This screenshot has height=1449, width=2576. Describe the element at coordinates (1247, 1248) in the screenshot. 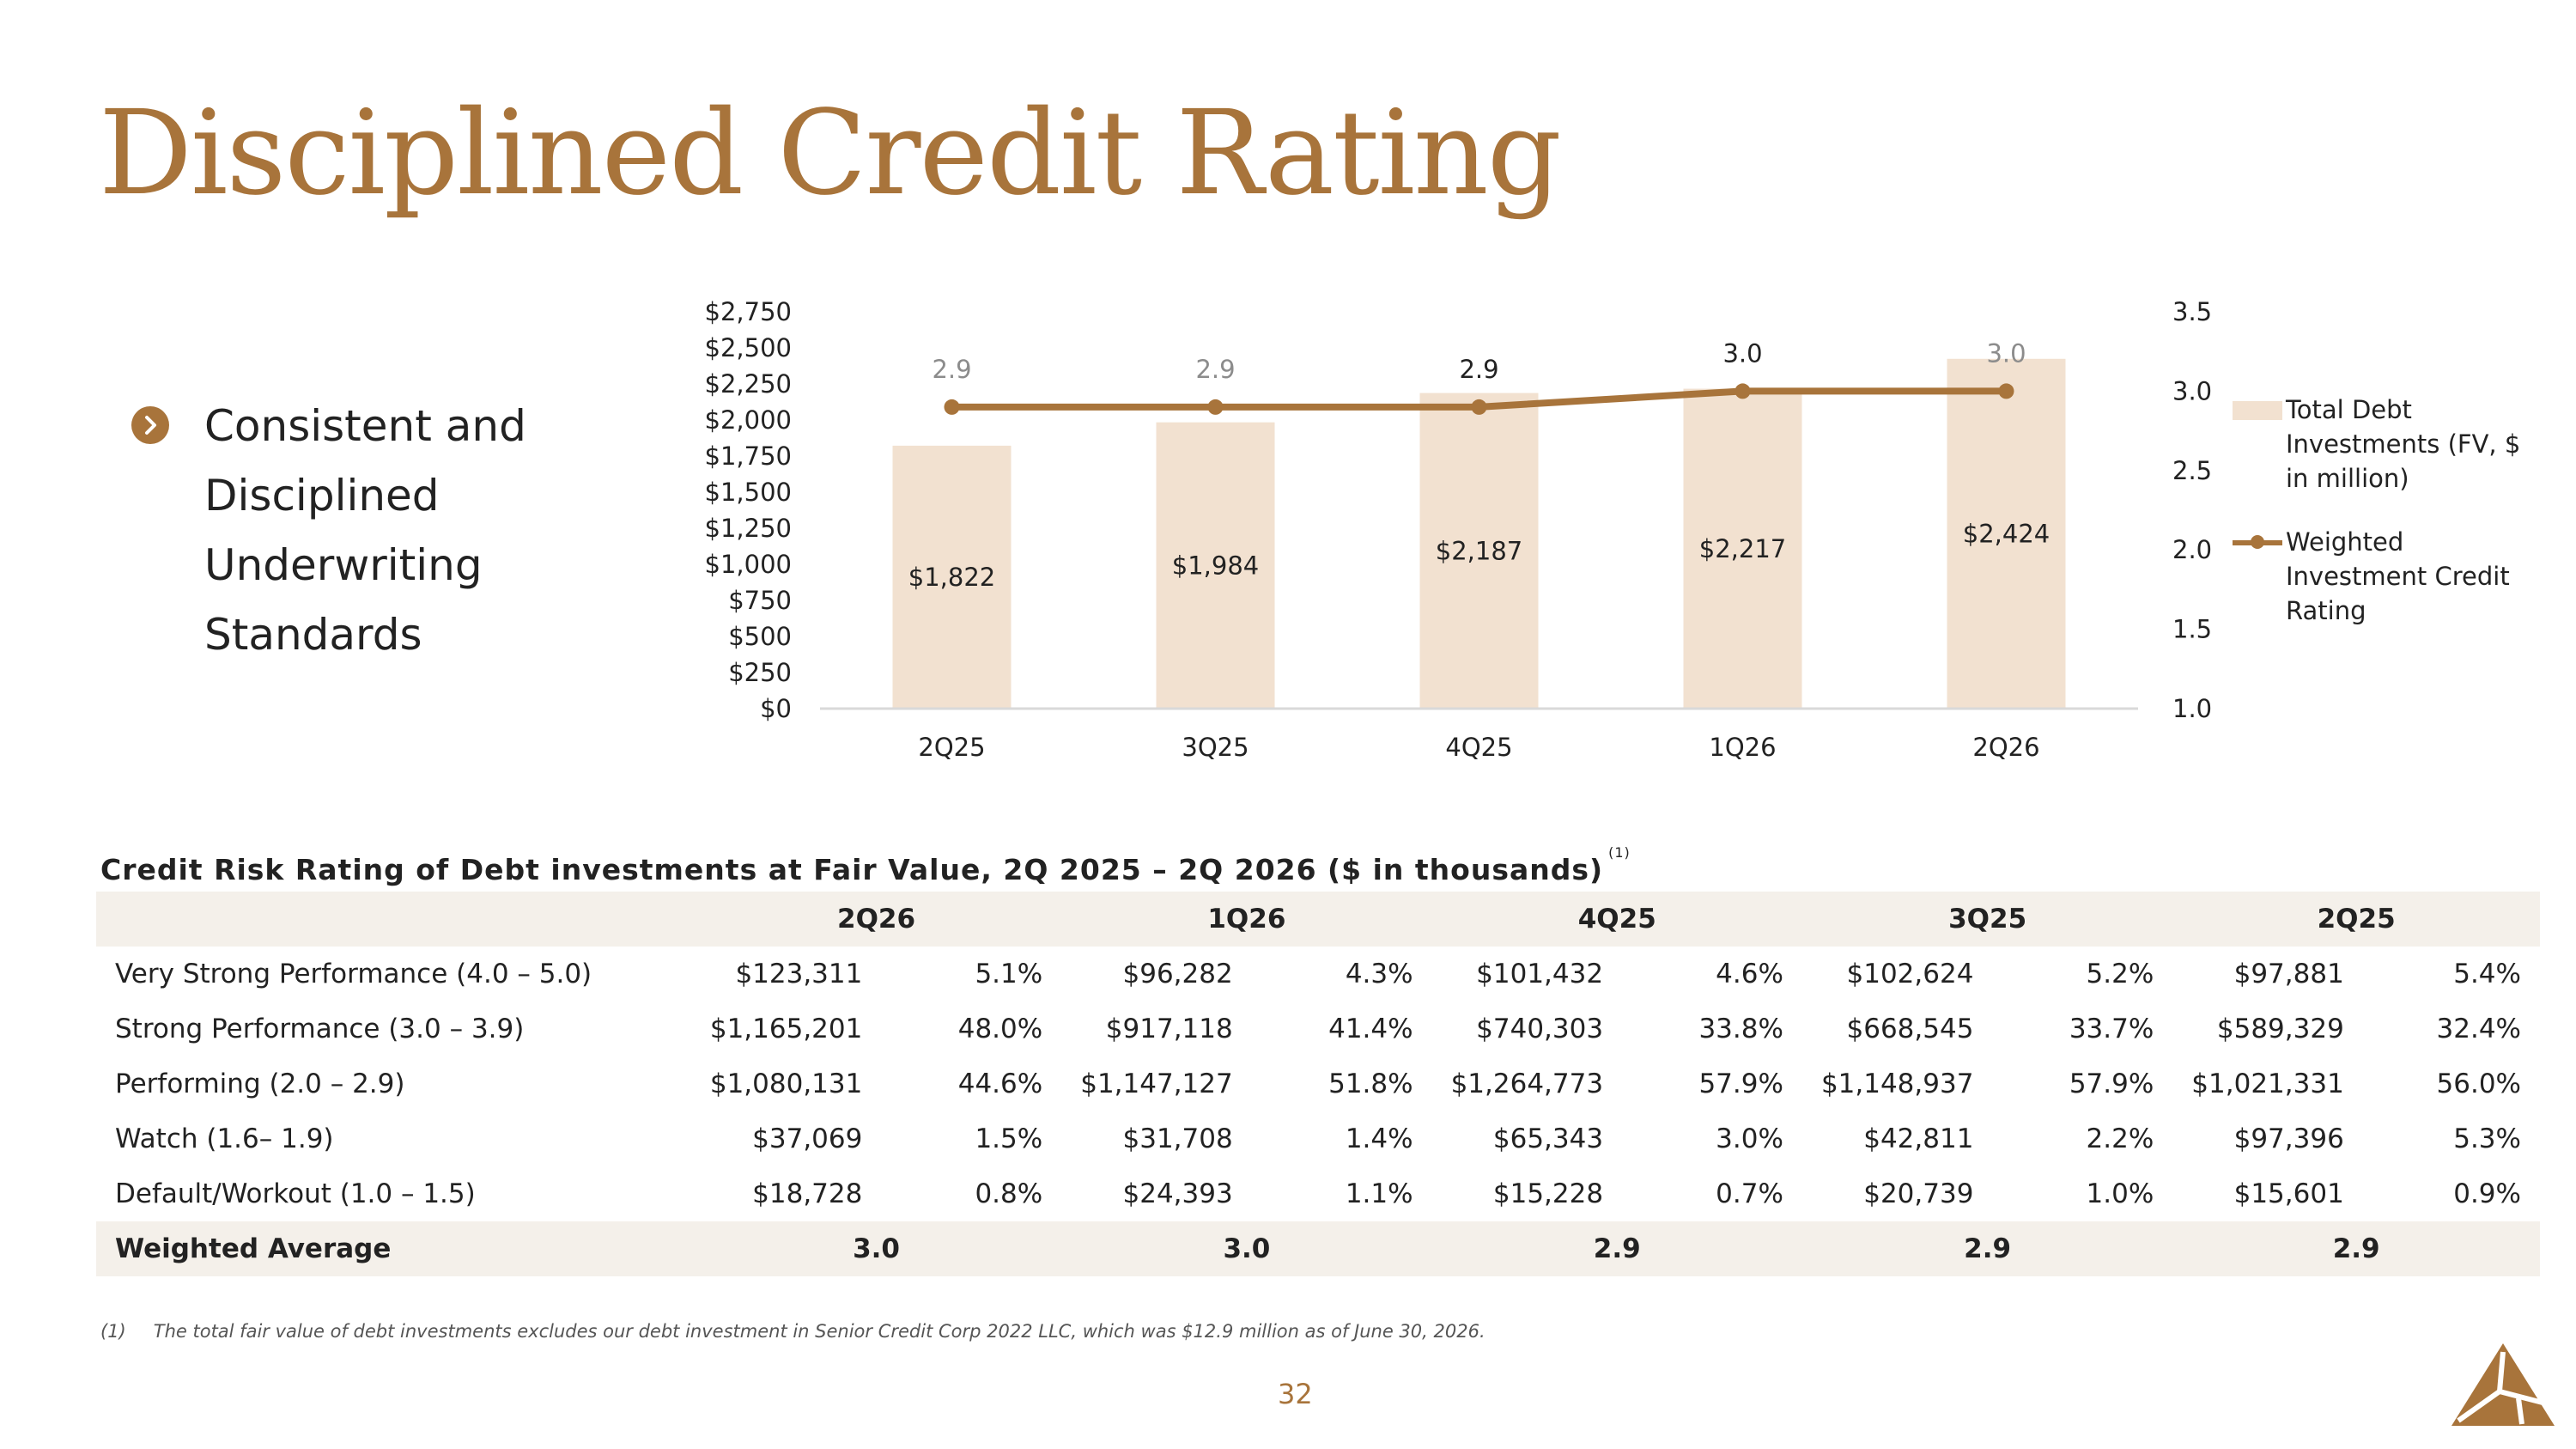

I see `weighted-average-cell: 3.0` at that location.